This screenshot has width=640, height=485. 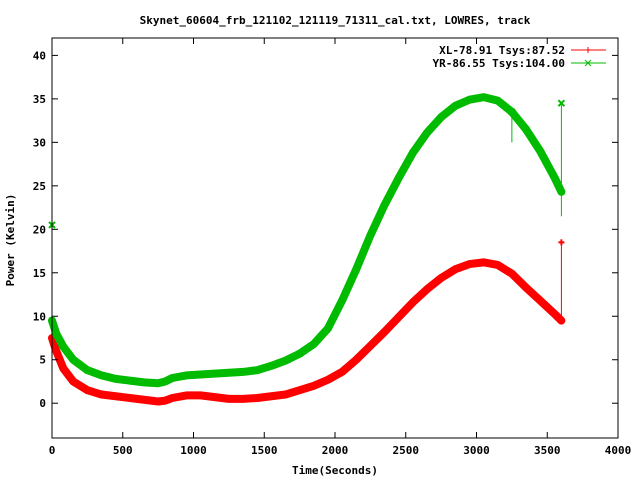 I want to click on x-tick-label: 3500, so click(x=547, y=450).